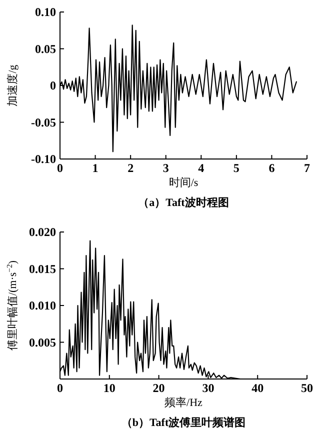 Image resolution: width=326 pixels, height=441 pixels. Describe the element at coordinates (95, 168) in the screenshot. I see `x-tick-label: 1` at that location.